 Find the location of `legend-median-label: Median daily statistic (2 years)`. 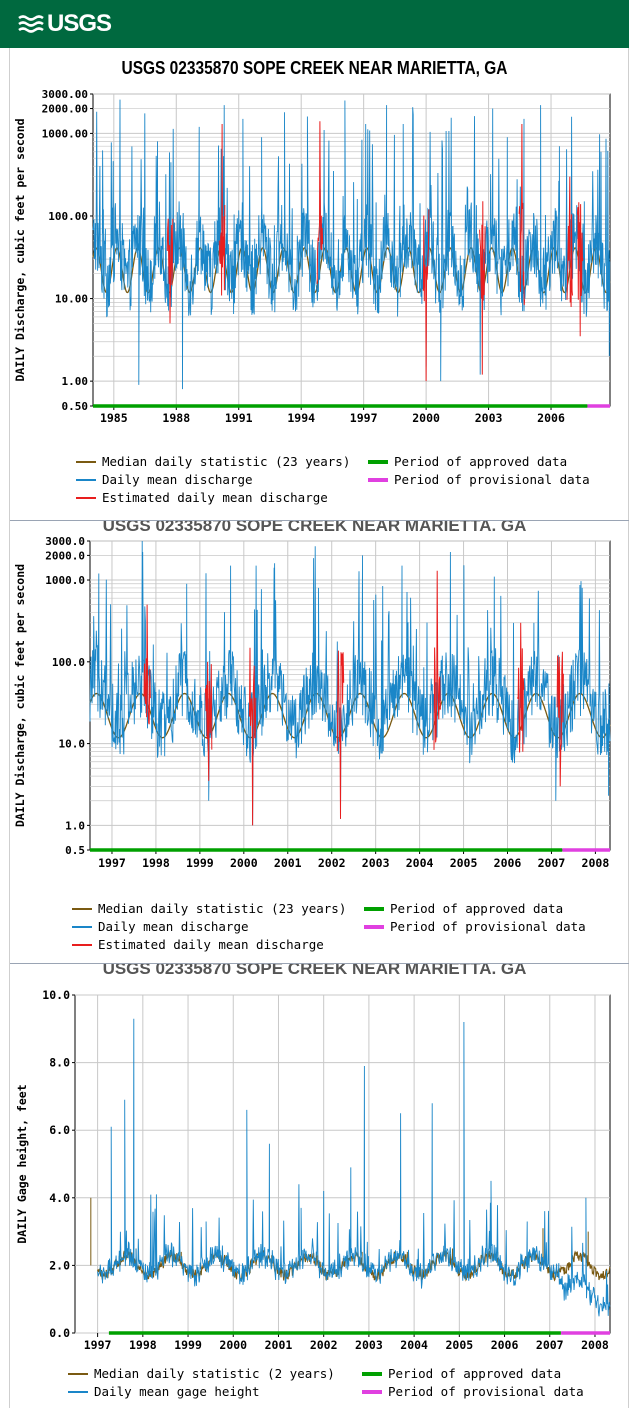

legend-median-label: Median daily statistic (2 years) is located at coordinates (214, 1373).